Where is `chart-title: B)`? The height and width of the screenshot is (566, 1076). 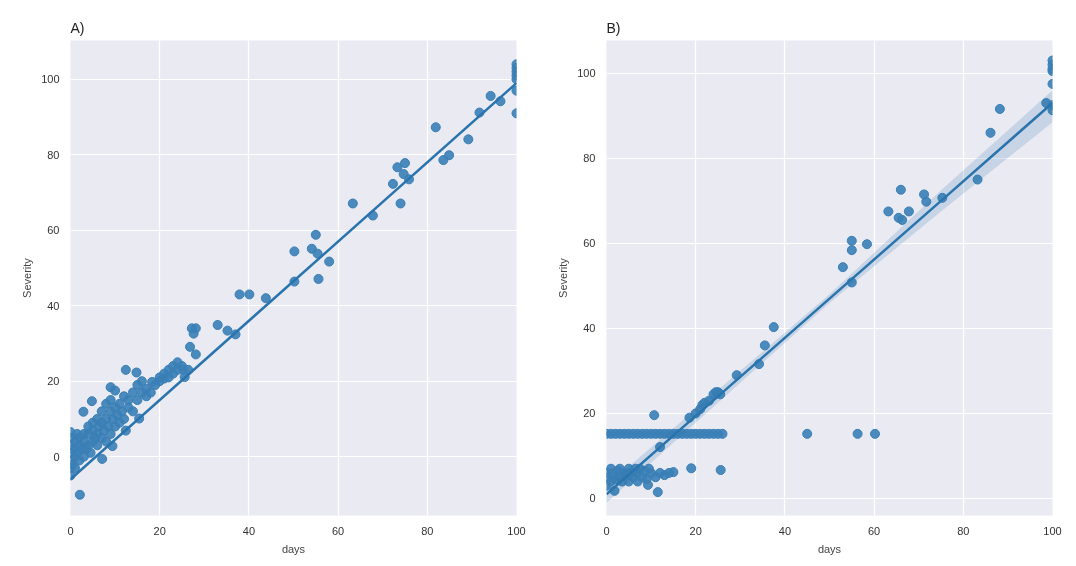
chart-title: B) is located at coordinates (613, 27).